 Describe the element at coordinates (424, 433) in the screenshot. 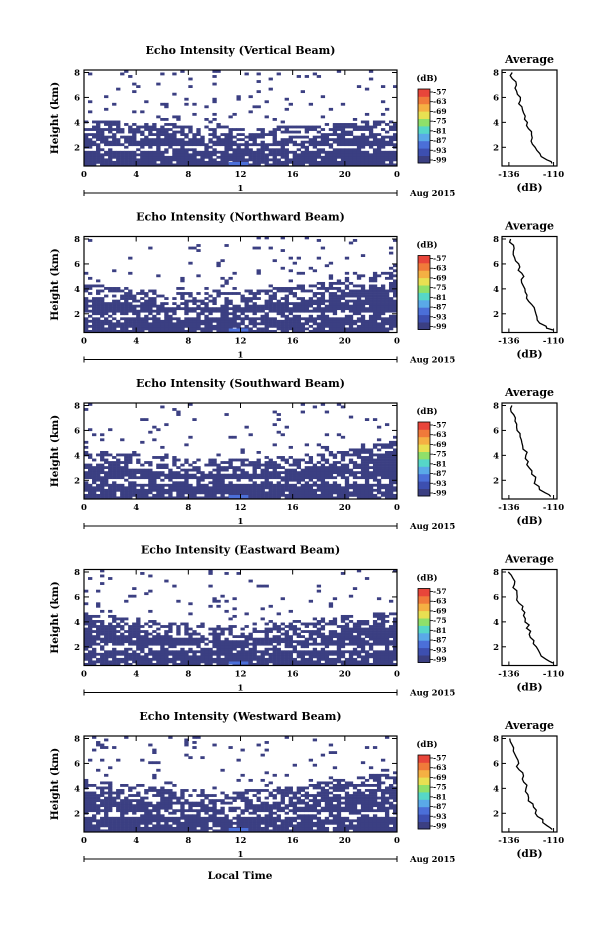

I see `colorbar-segment` at that location.